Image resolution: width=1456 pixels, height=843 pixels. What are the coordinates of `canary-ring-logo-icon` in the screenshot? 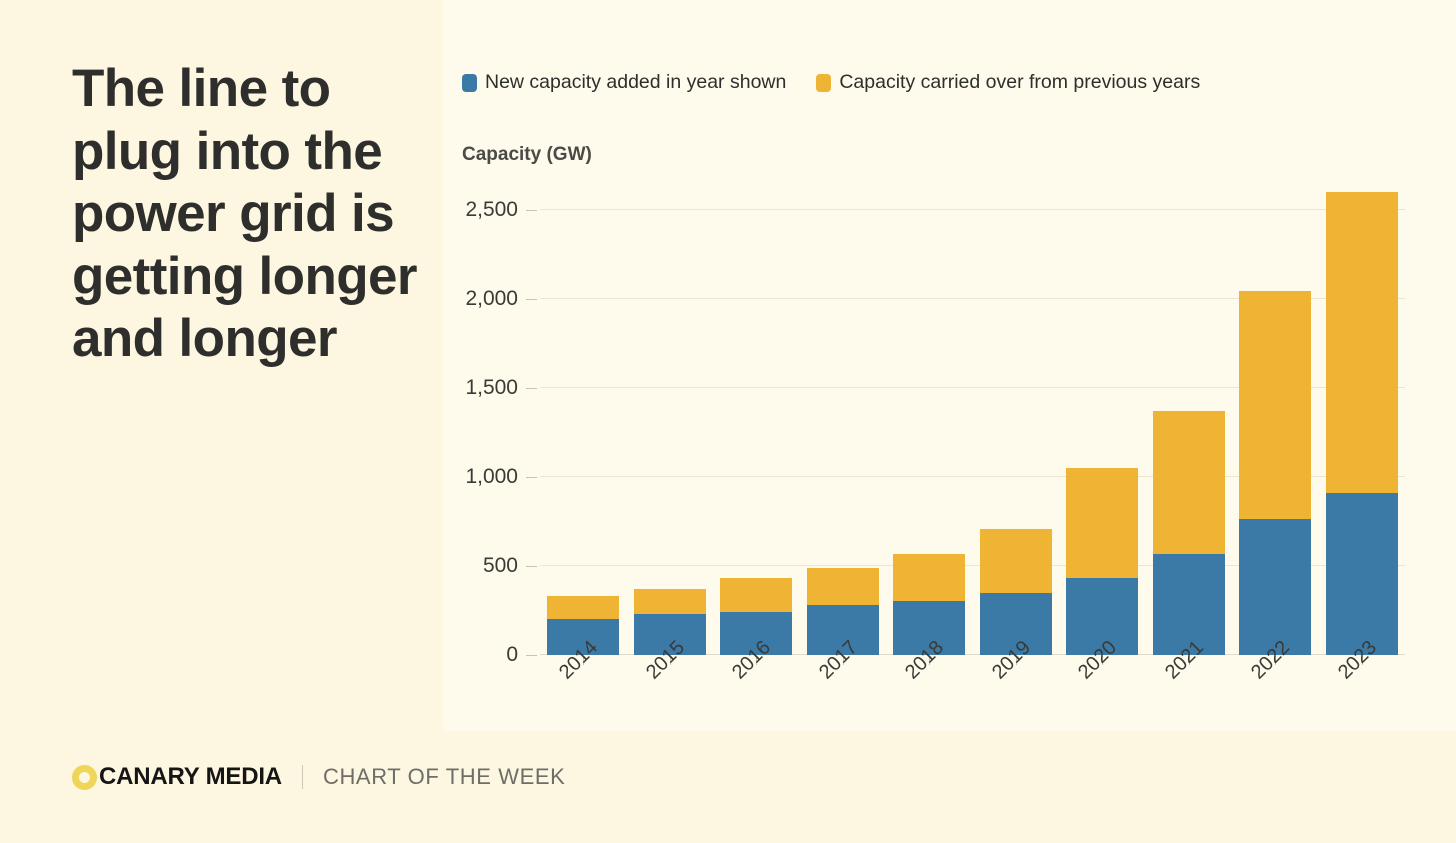 It's located at (84, 777).